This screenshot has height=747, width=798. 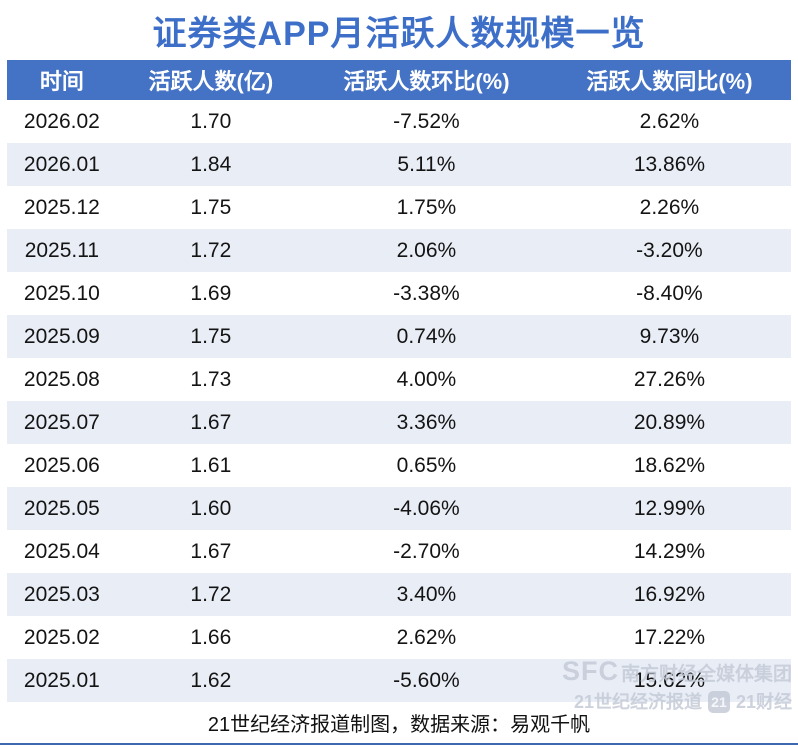 What do you see at coordinates (426, 551) in the screenshot?
I see `cell-mom: -2.70%` at bounding box center [426, 551].